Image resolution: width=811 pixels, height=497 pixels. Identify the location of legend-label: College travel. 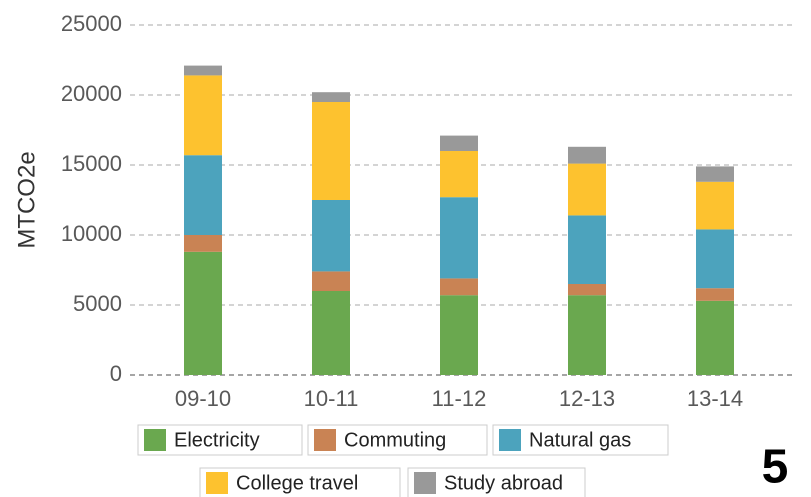
(297, 483).